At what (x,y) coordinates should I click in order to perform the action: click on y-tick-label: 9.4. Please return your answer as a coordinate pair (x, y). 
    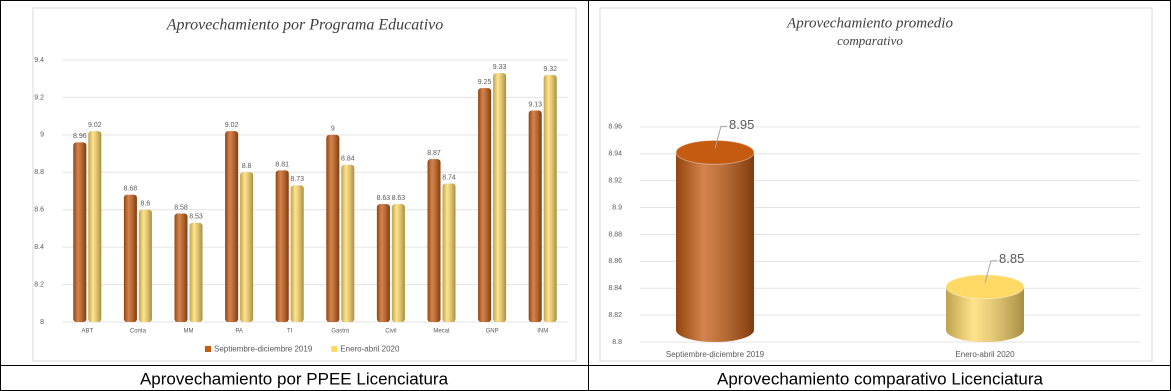
    Looking at the image, I should click on (39, 60).